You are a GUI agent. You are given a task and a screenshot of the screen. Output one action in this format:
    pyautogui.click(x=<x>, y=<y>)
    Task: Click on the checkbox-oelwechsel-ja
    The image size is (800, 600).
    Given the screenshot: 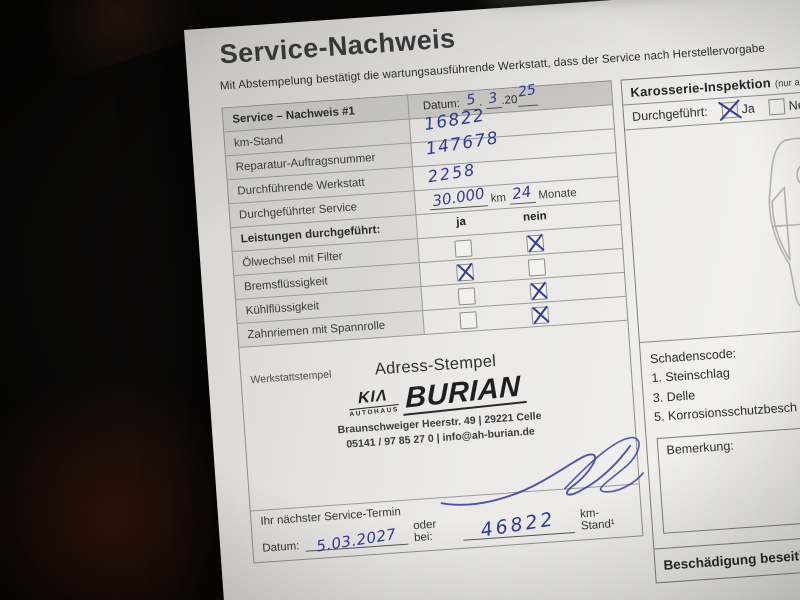 What is the action you would take?
    pyautogui.click(x=463, y=248)
    